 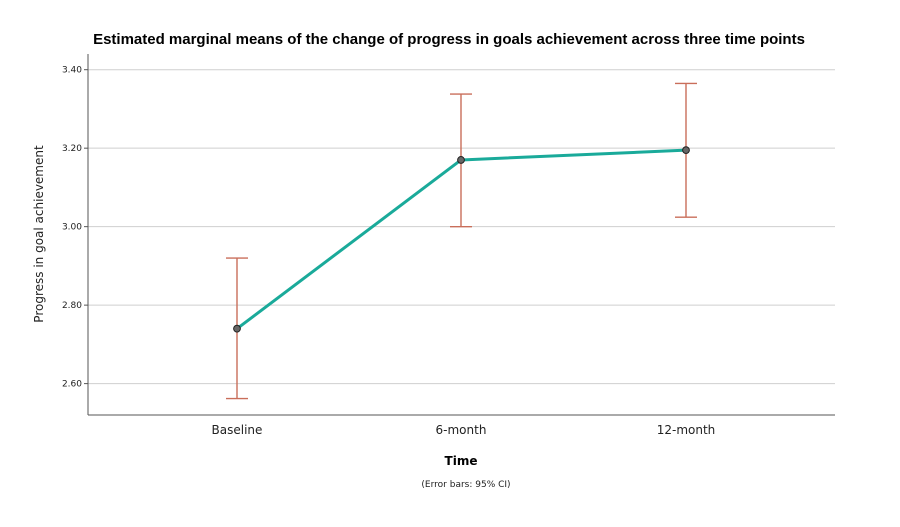 What do you see at coordinates (237, 430) in the screenshot?
I see `x-tick-label: Baseline` at bounding box center [237, 430].